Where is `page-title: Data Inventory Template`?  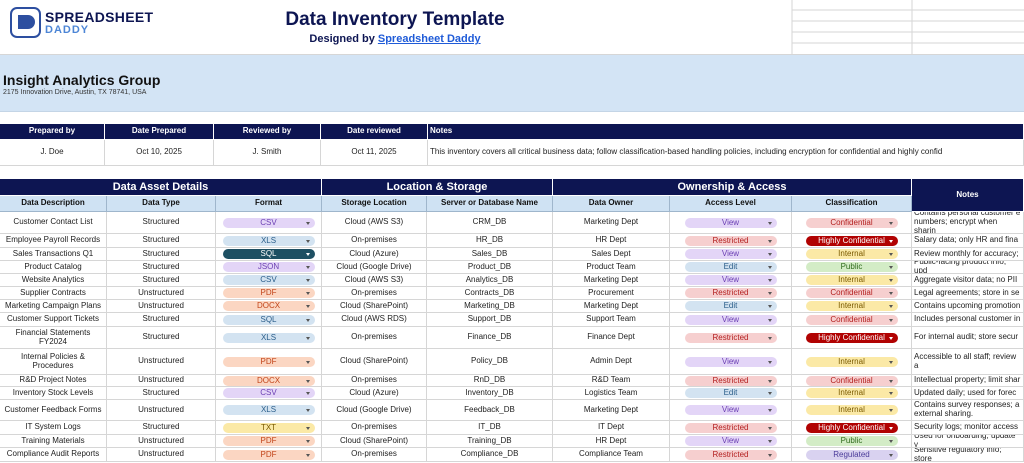
page-title: Data Inventory Template is located at coordinates (395, 19).